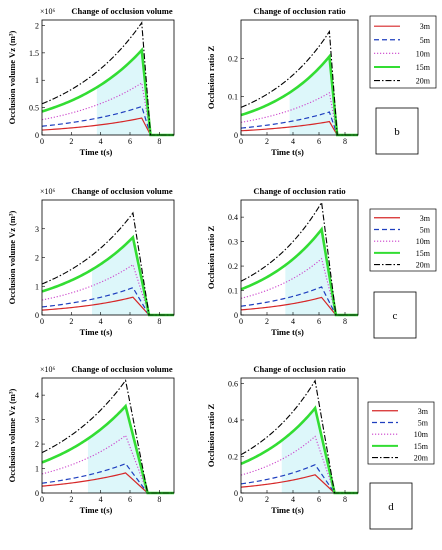 The height and width of the screenshot is (550, 442). Describe the element at coordinates (37, 395) in the screenshot. I see `y-tick-label: 4` at that location.